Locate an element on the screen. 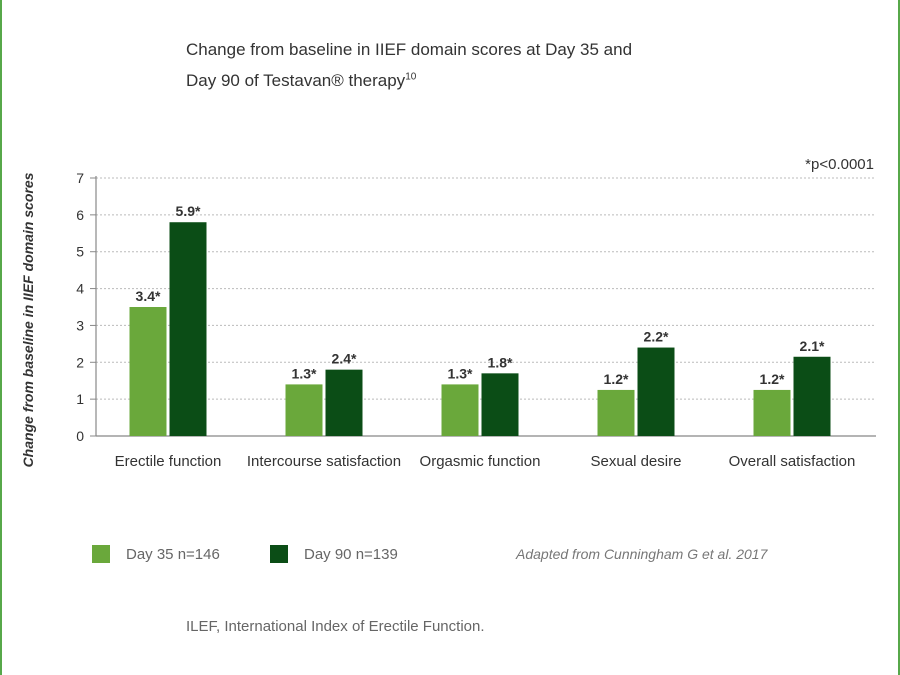 The image size is (900, 675). data-label: 1.8* is located at coordinates (500, 362).